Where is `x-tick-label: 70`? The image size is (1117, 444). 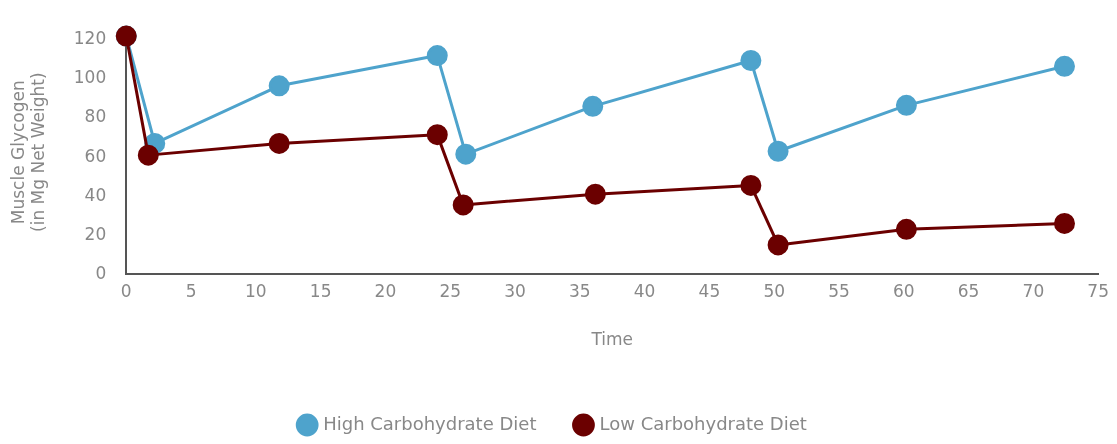 x-tick-label: 70 is located at coordinates (1033, 290).